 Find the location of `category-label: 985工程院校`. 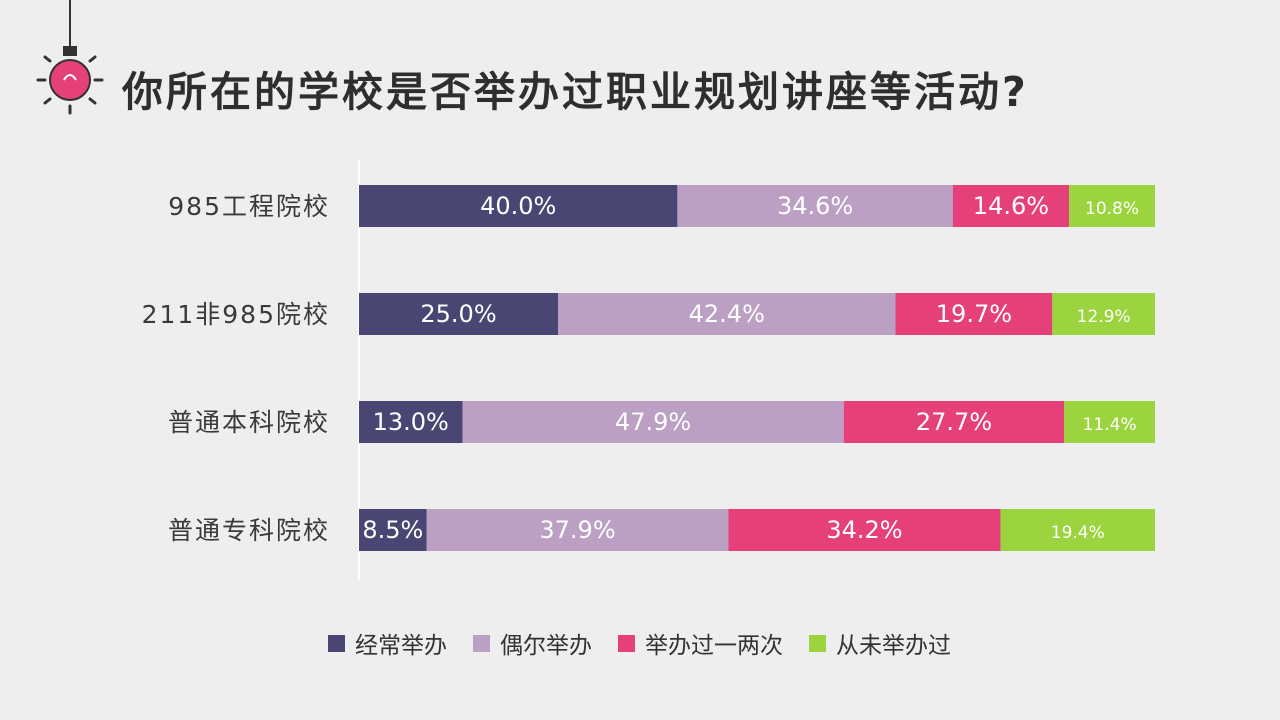

category-label: 985工程院校 is located at coordinates (249, 206).